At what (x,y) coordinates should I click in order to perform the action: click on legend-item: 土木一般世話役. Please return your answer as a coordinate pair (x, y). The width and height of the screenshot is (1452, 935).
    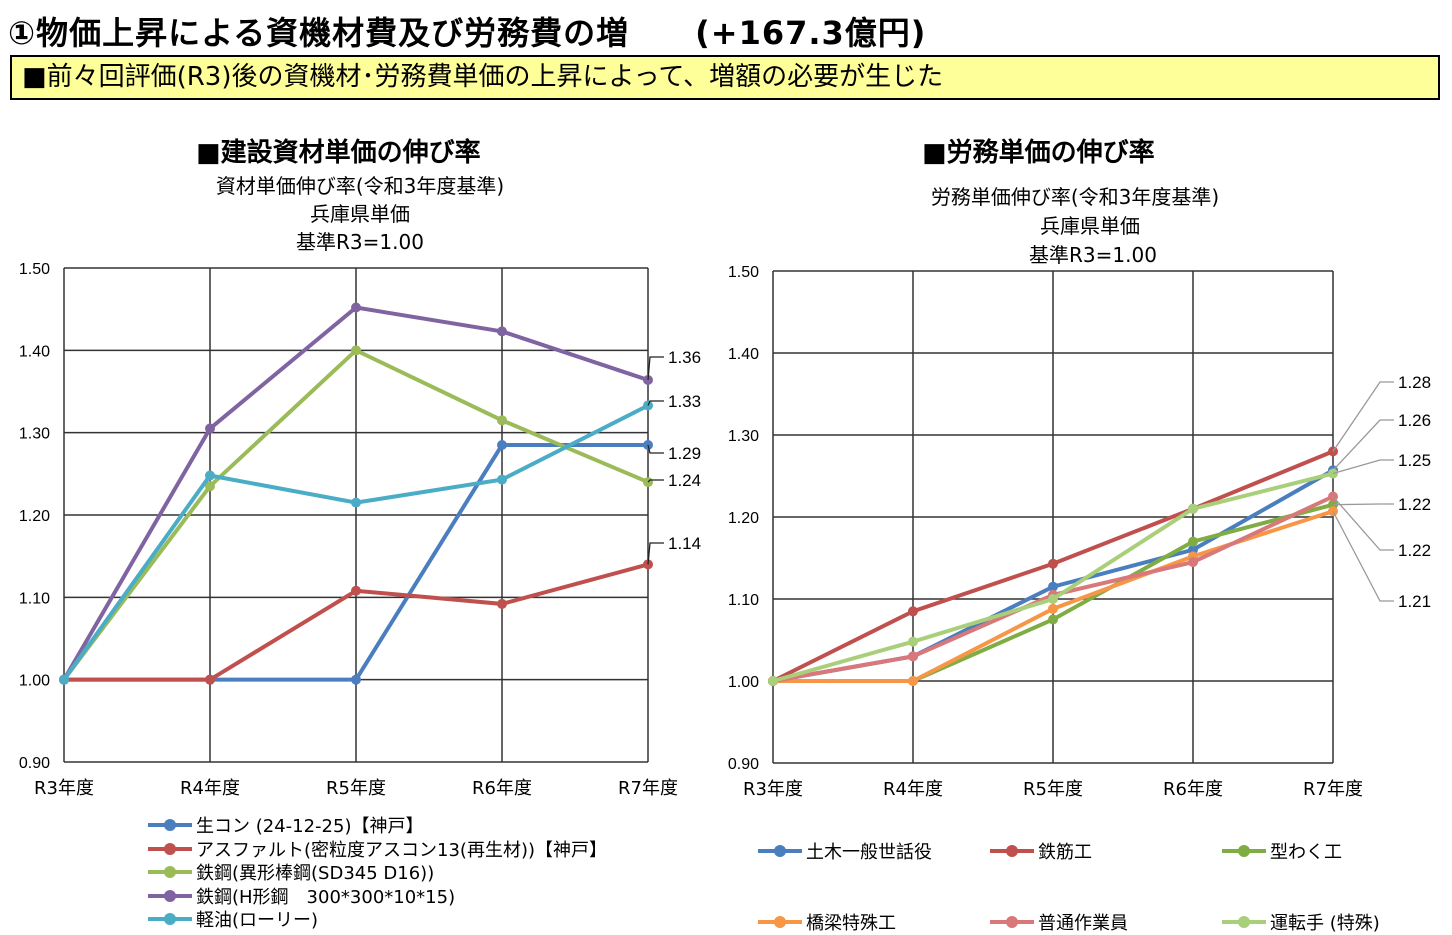
    Looking at the image, I should click on (845, 851).